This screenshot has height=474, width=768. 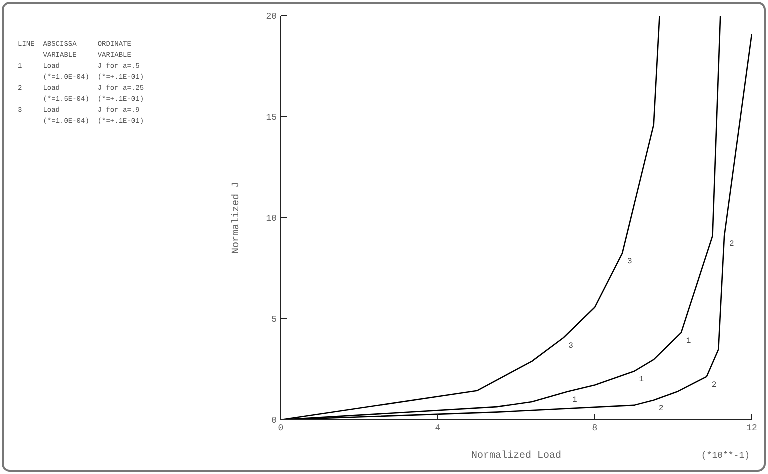 What do you see at coordinates (271, 219) in the screenshot?
I see `y-tick-label: 10` at bounding box center [271, 219].